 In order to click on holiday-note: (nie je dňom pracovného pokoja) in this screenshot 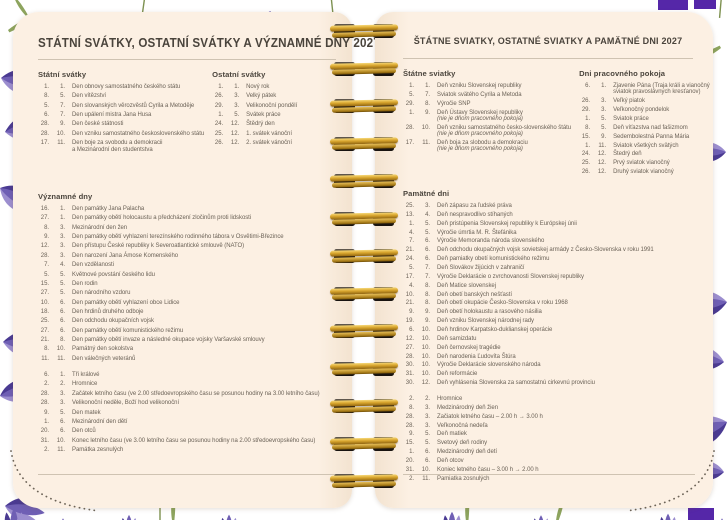, I will do `click(480, 118)`.